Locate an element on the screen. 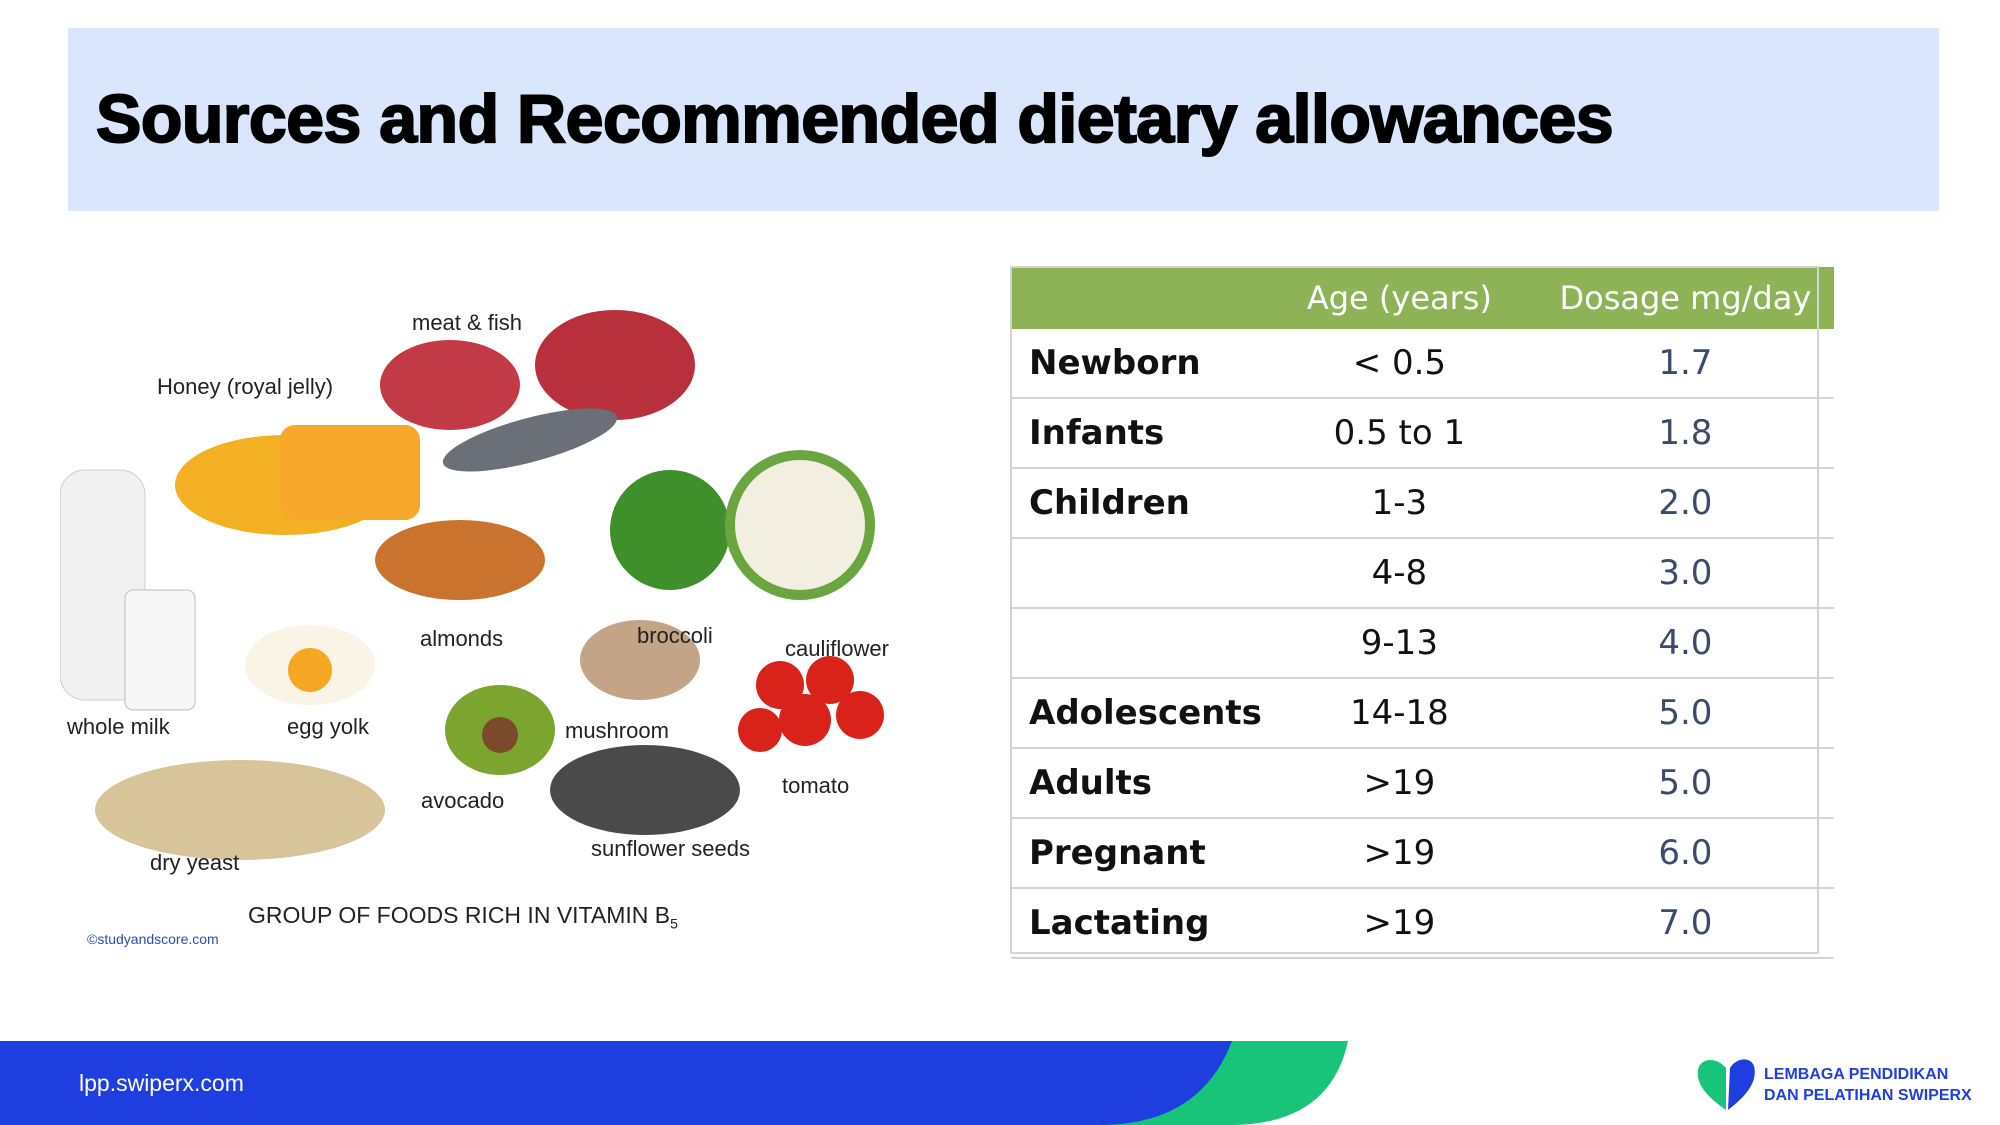  table-cell: Lactating is located at coordinates (1136, 923).